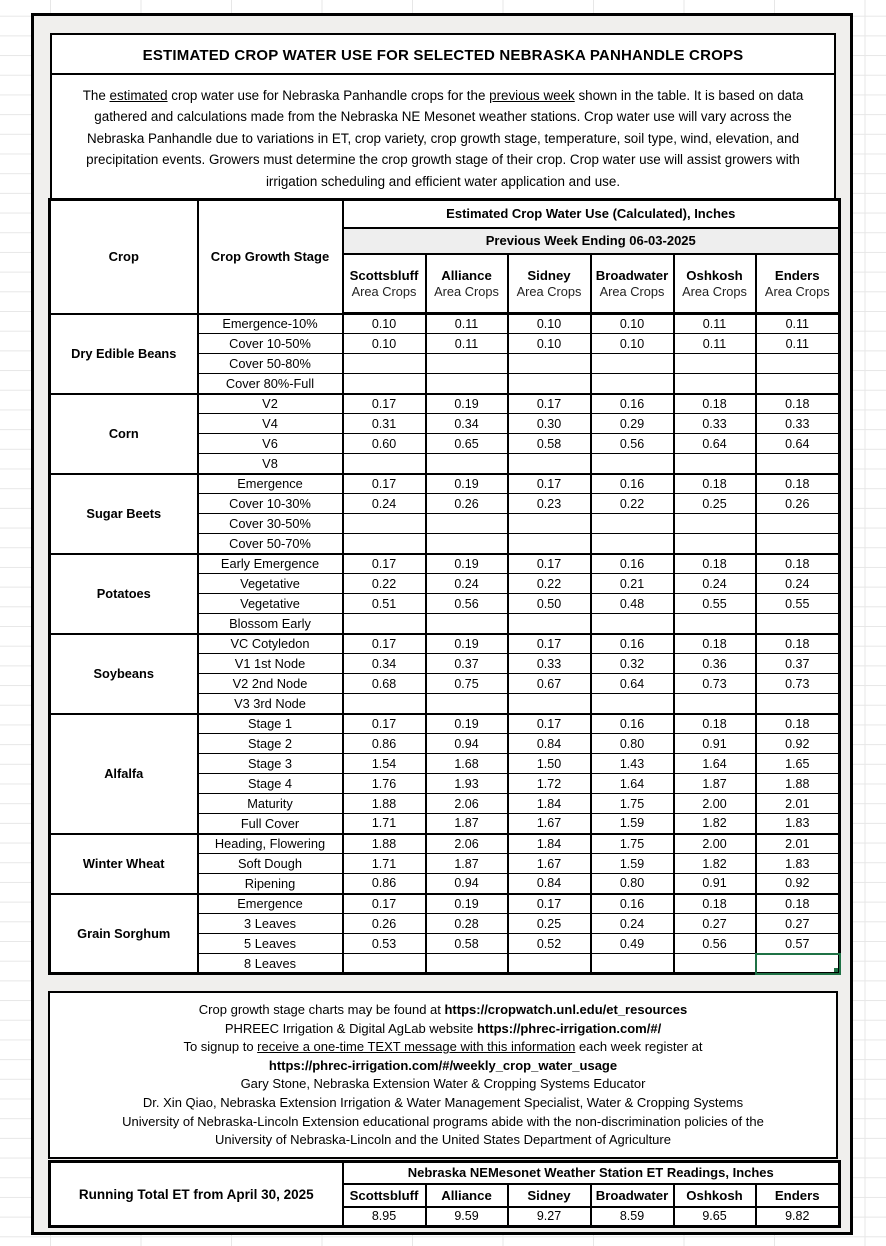 The height and width of the screenshot is (1246, 886). I want to click on value-cell: 0.60, so click(384, 443).